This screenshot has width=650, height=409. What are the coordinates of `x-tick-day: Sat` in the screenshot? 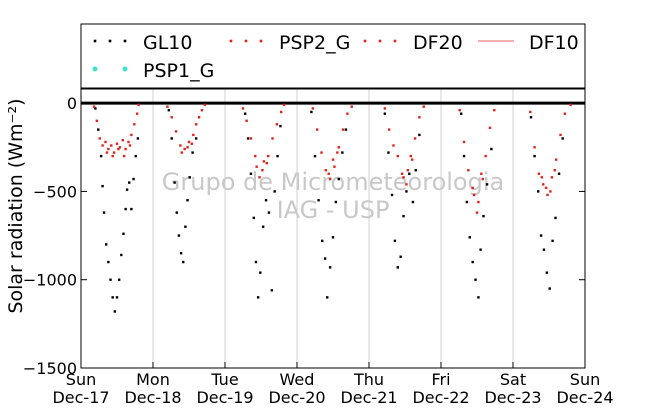 It's located at (513, 379).